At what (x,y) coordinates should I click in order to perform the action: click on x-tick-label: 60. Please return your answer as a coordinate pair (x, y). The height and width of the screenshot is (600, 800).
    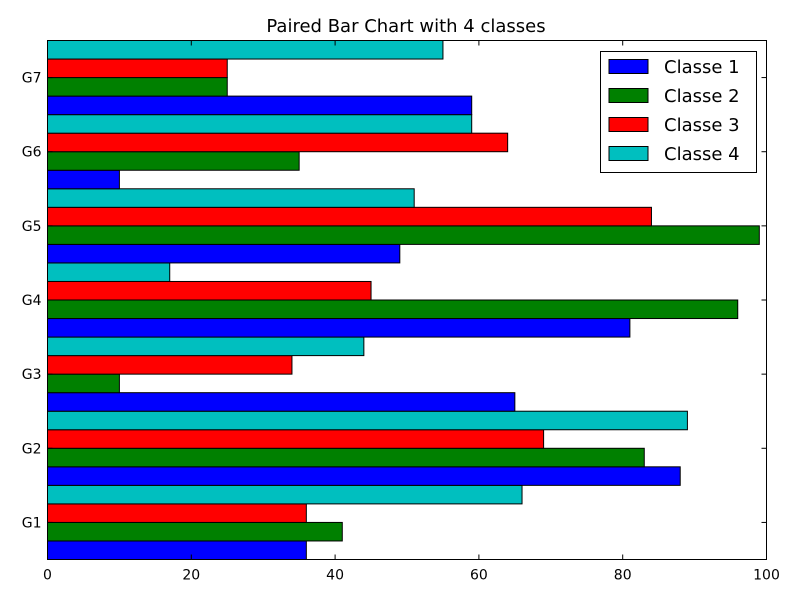
    Looking at the image, I should click on (479, 576).